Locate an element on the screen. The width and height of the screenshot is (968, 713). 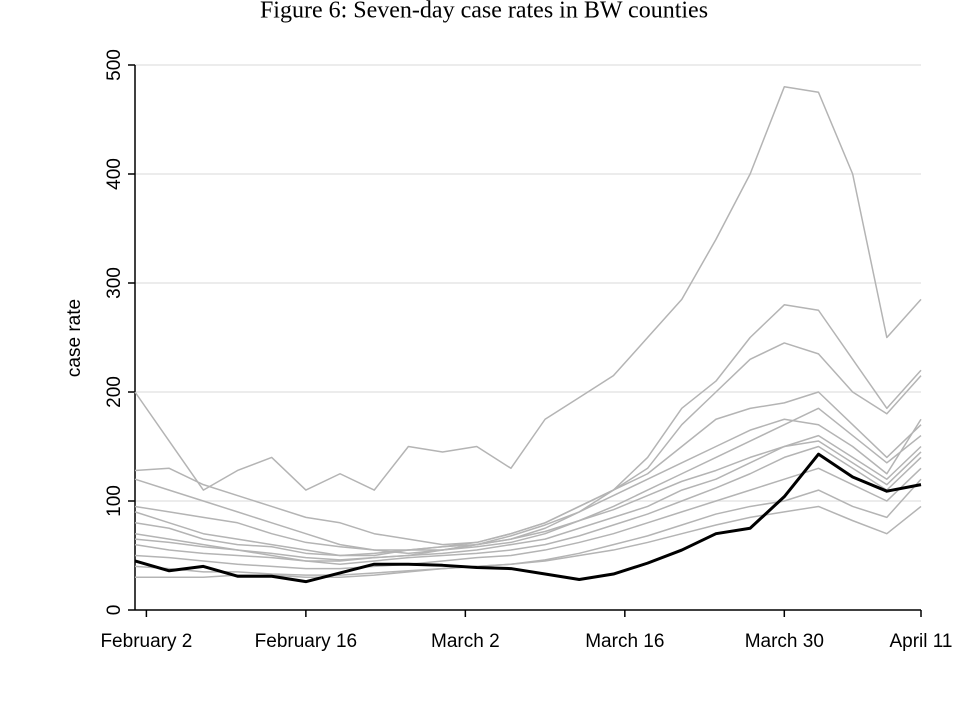
y-tick-label: 200 is located at coordinates (114, 392).